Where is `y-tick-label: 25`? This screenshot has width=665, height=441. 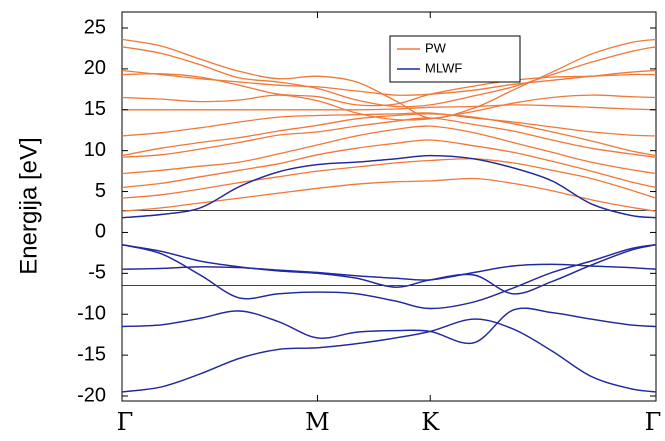 y-tick-label: 25 is located at coordinates (95, 27).